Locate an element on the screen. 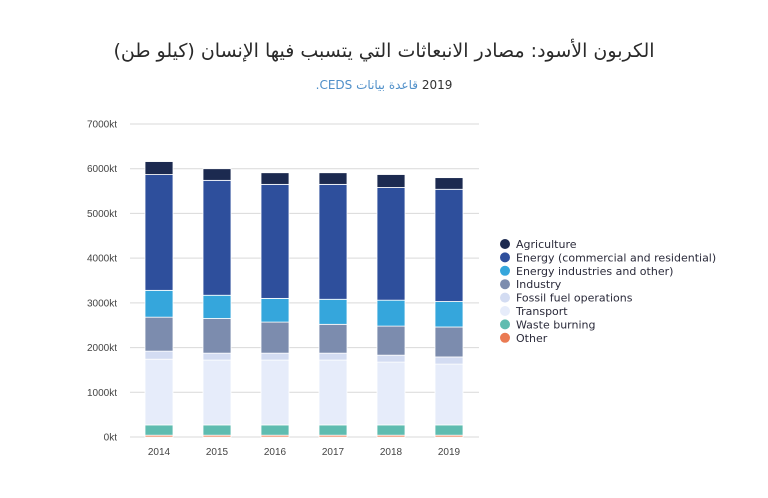 Image resolution: width=768 pixels, height=498 pixels. legend-item: Fossil fuel operations is located at coordinates (566, 298).